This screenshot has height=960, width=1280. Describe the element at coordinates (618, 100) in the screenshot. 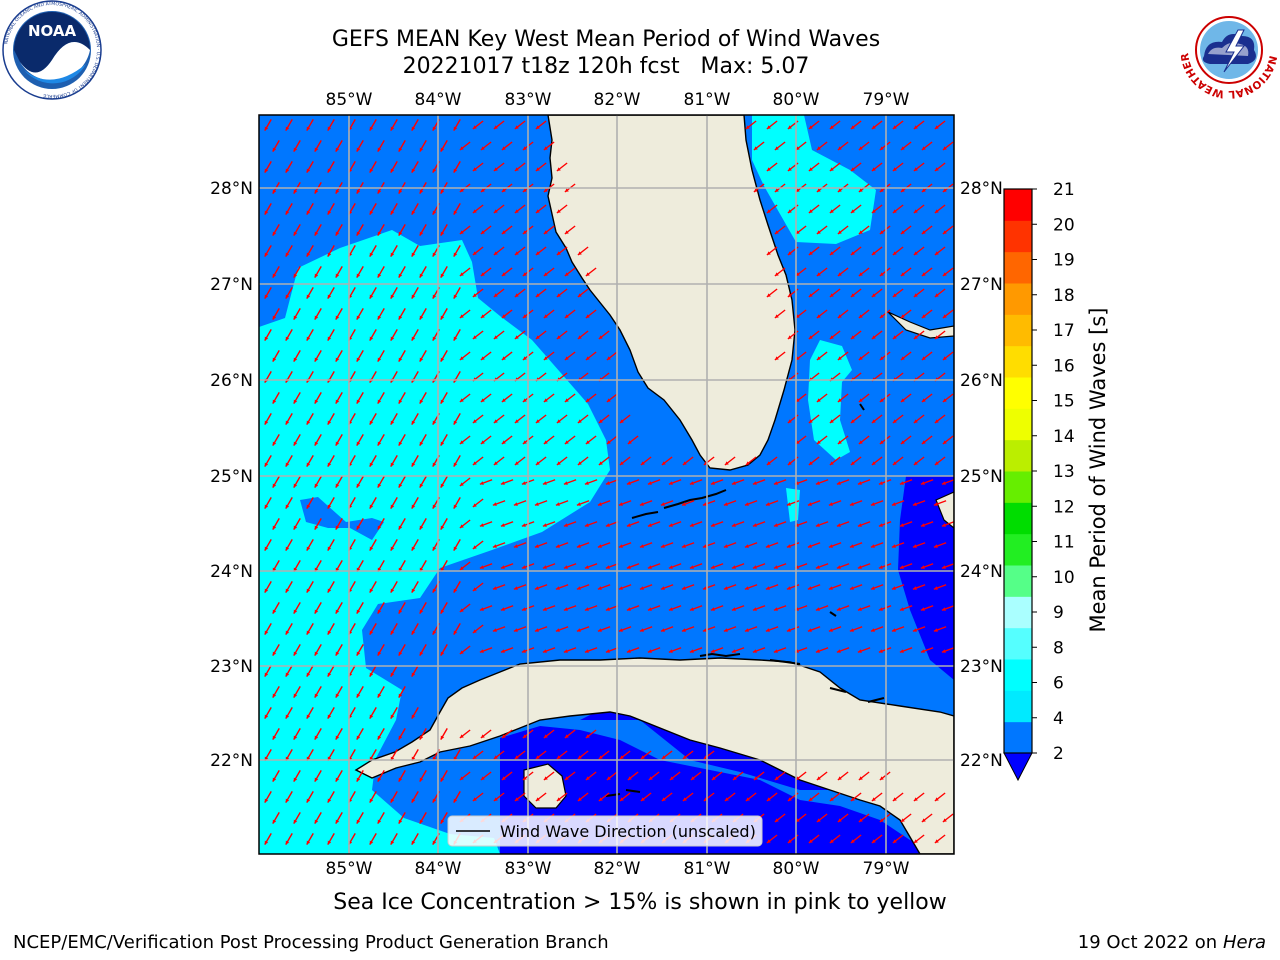

I see `longitude-labels-top: 85°W 84°W 83°W 82°W 81°W 80°W 79°W` at that location.